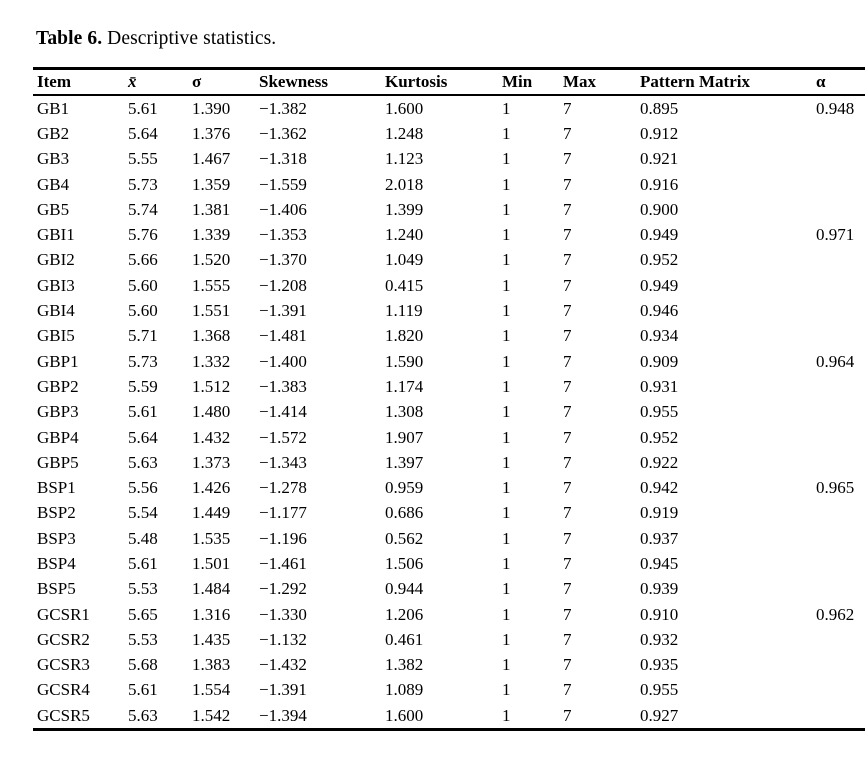  I want to click on table-cell: −1.362, so click(283, 133).